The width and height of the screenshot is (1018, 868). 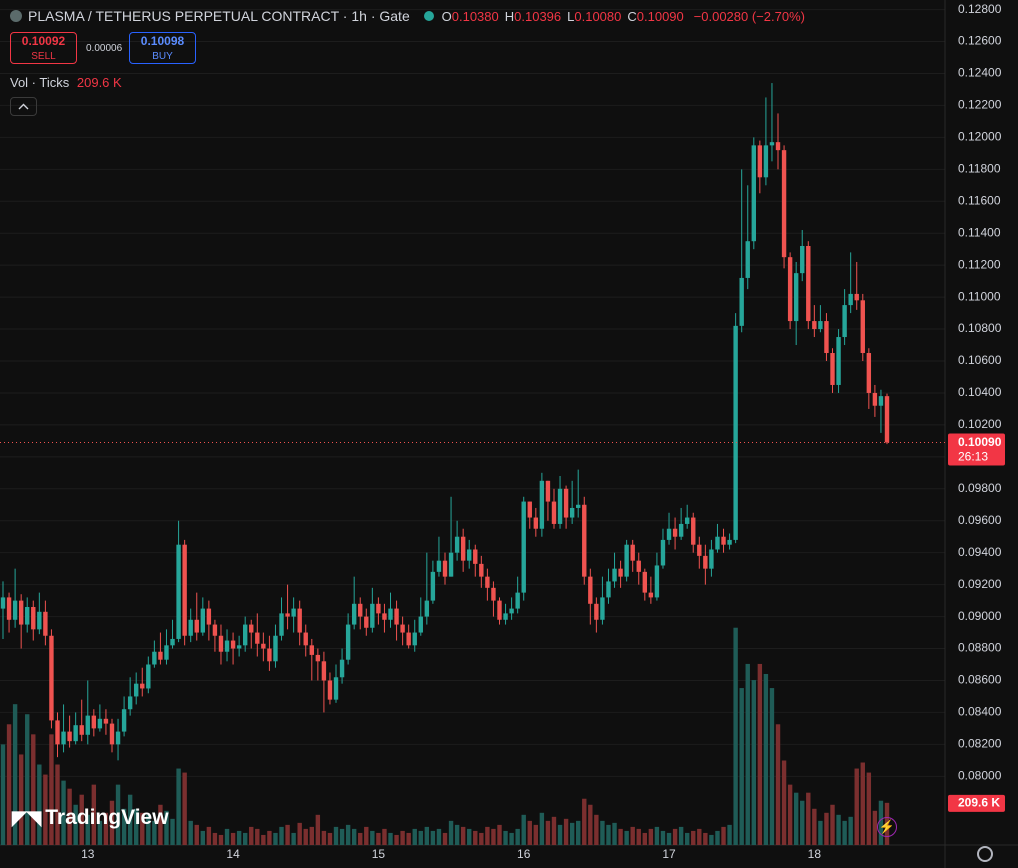 I want to click on lightning-button: ⚡, so click(x=887, y=827).